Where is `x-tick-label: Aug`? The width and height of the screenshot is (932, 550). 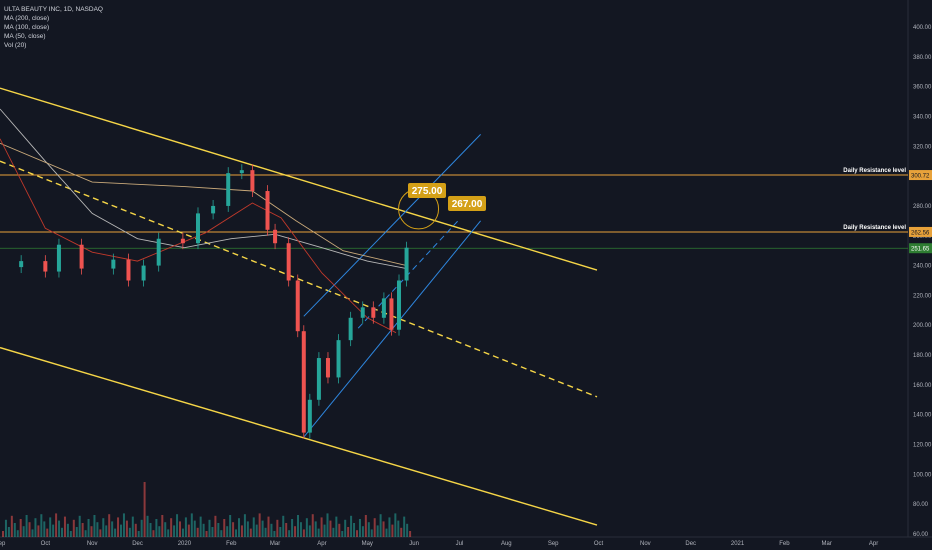
x-tick-label: Aug is located at coordinates (506, 544).